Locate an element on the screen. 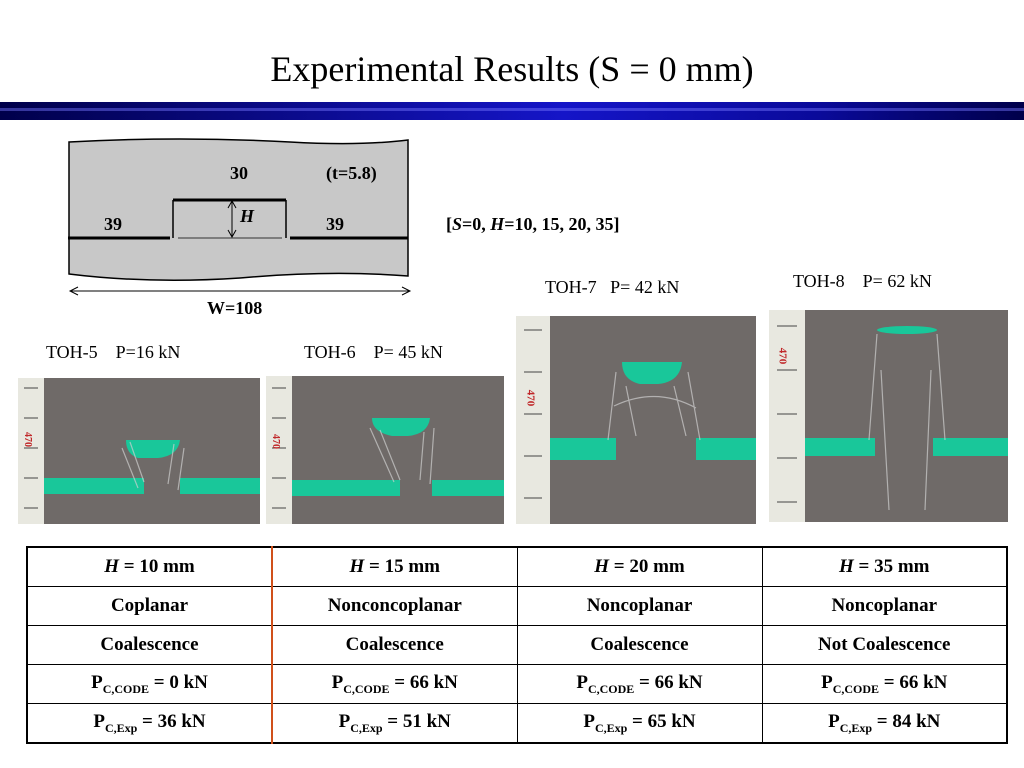 Image resolution: width=1024 pixels, height=768 pixels. flaw-schematic is located at coordinates (240, 233).